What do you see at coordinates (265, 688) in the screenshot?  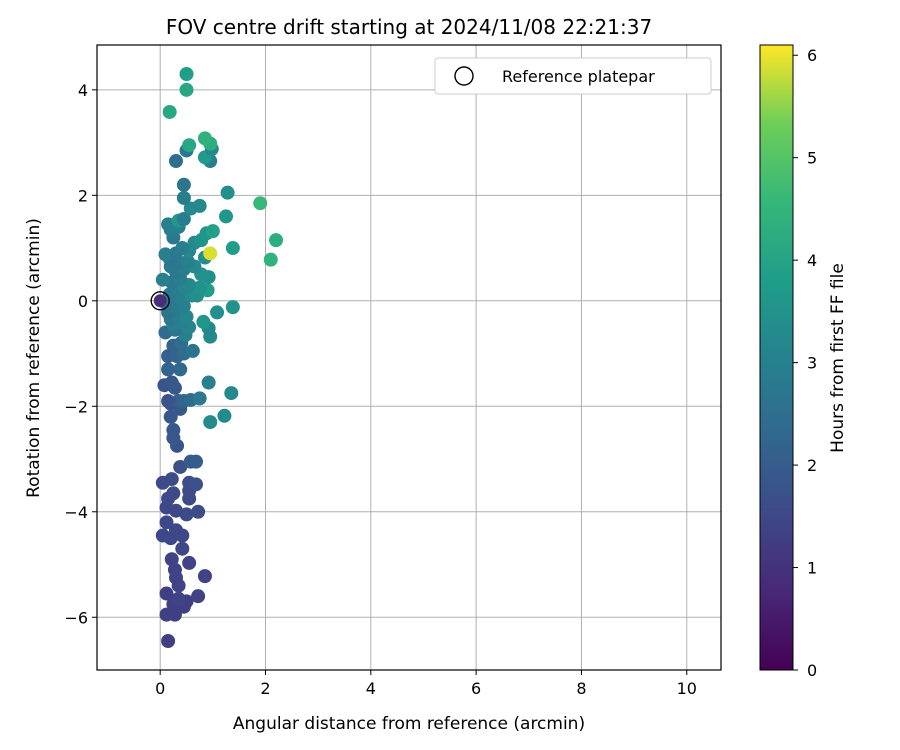 I see `x-tick-label: 2` at bounding box center [265, 688].